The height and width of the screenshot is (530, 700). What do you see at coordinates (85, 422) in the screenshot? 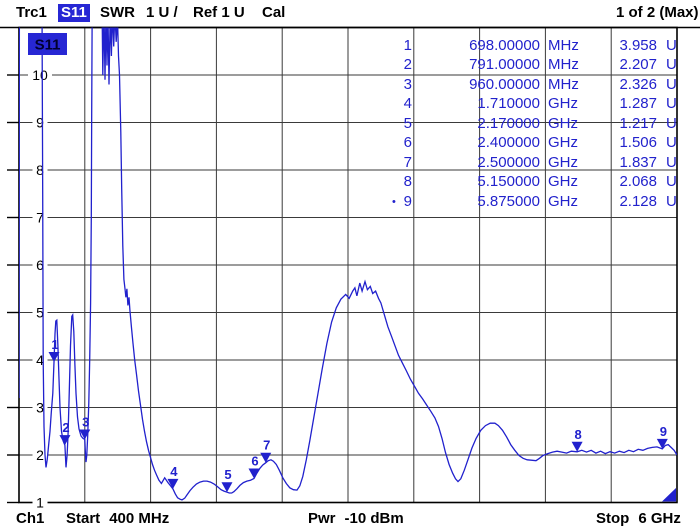
I see `marker-3-label: 3` at bounding box center [85, 422].